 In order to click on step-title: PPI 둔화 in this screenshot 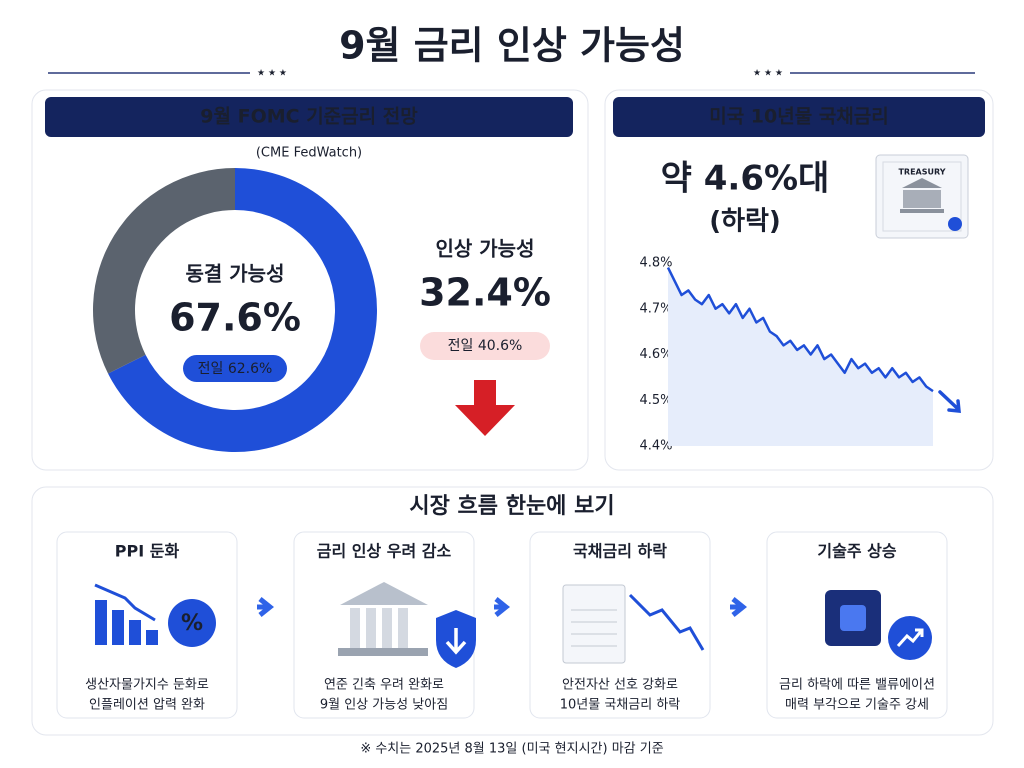, I will do `click(147, 551)`.